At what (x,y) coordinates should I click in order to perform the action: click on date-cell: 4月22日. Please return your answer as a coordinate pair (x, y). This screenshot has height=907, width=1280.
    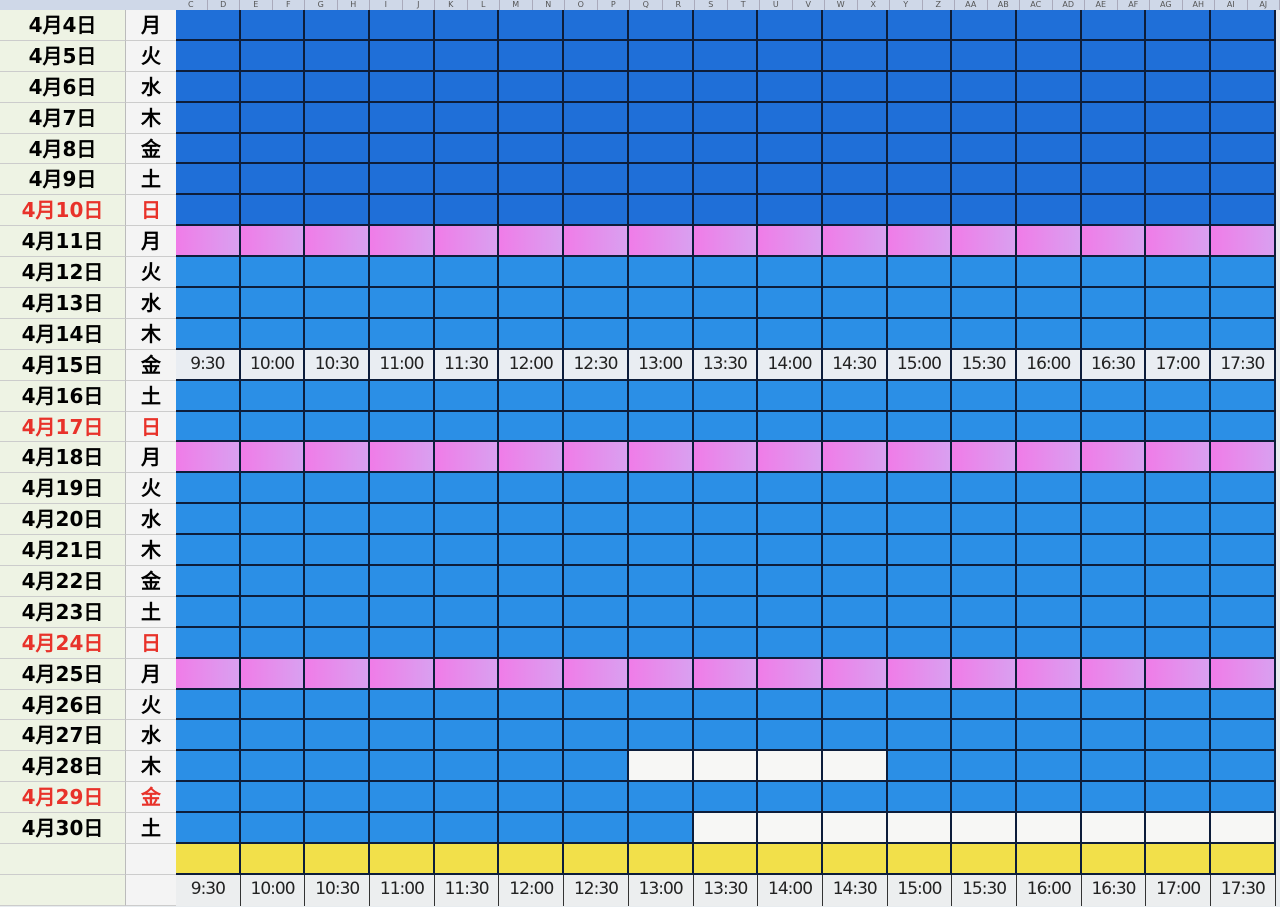
    Looking at the image, I should click on (63, 581).